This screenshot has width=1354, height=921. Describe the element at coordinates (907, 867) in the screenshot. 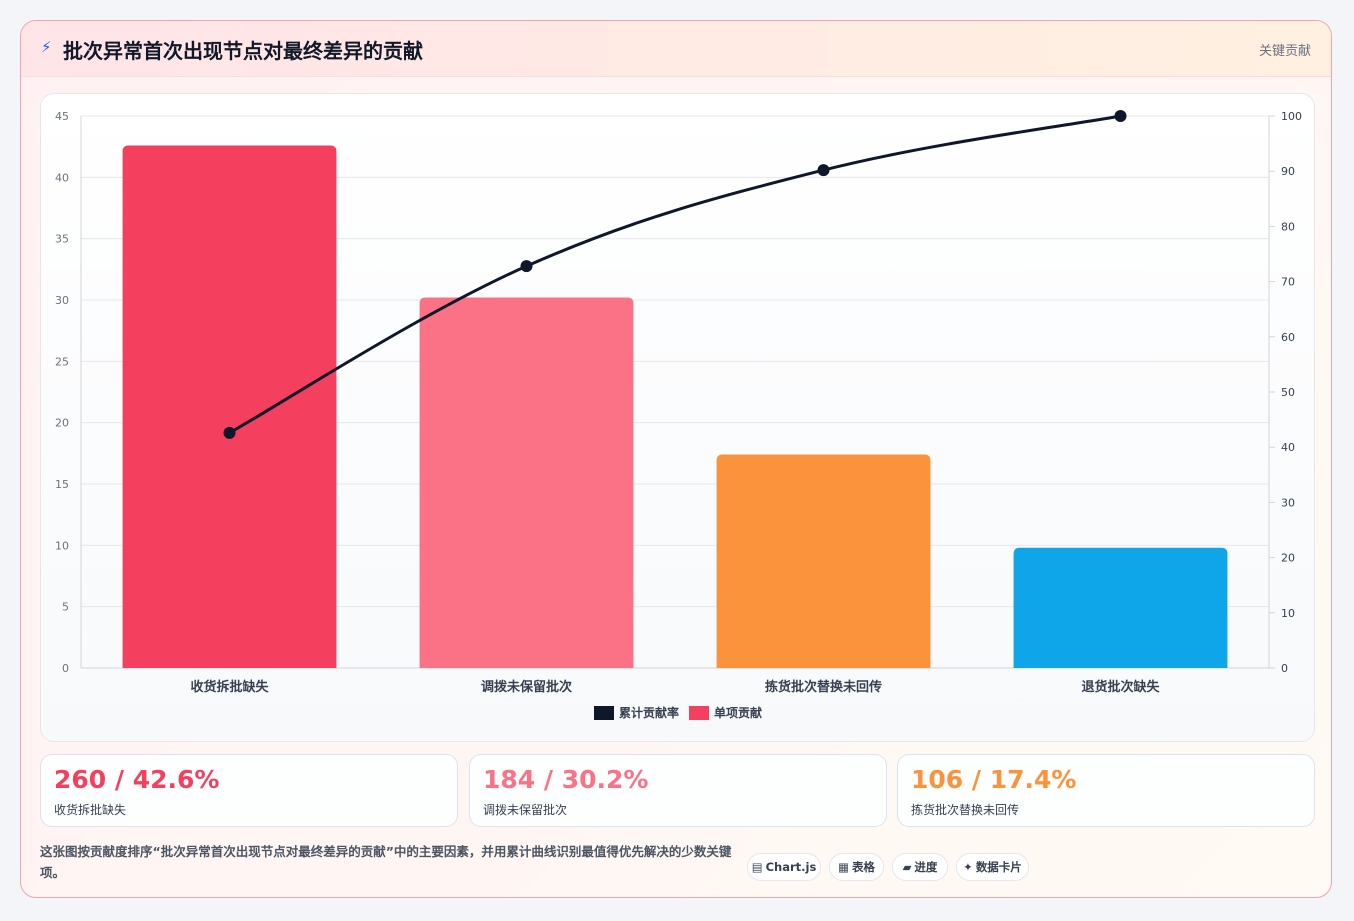

I see `progress-icon: ▰` at that location.